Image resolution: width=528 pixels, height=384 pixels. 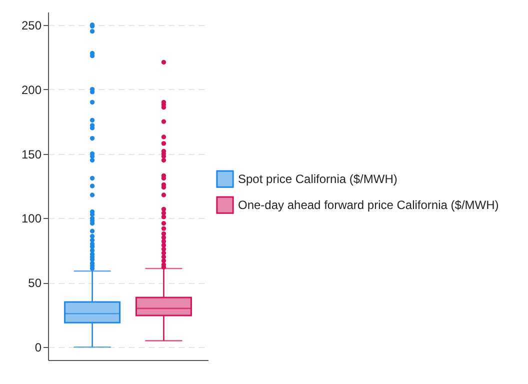 What do you see at coordinates (35, 283) in the screenshot?
I see `y-tick-label: 50` at bounding box center [35, 283].